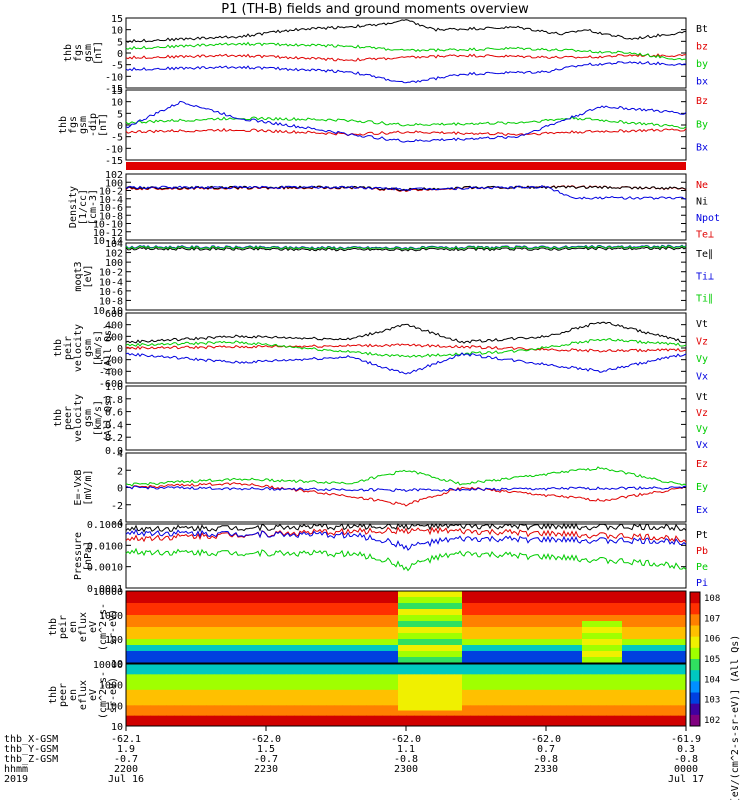 This screenshot has width=750, height=800. I want to click on x-tick-label: -0.8, so click(686, 759).